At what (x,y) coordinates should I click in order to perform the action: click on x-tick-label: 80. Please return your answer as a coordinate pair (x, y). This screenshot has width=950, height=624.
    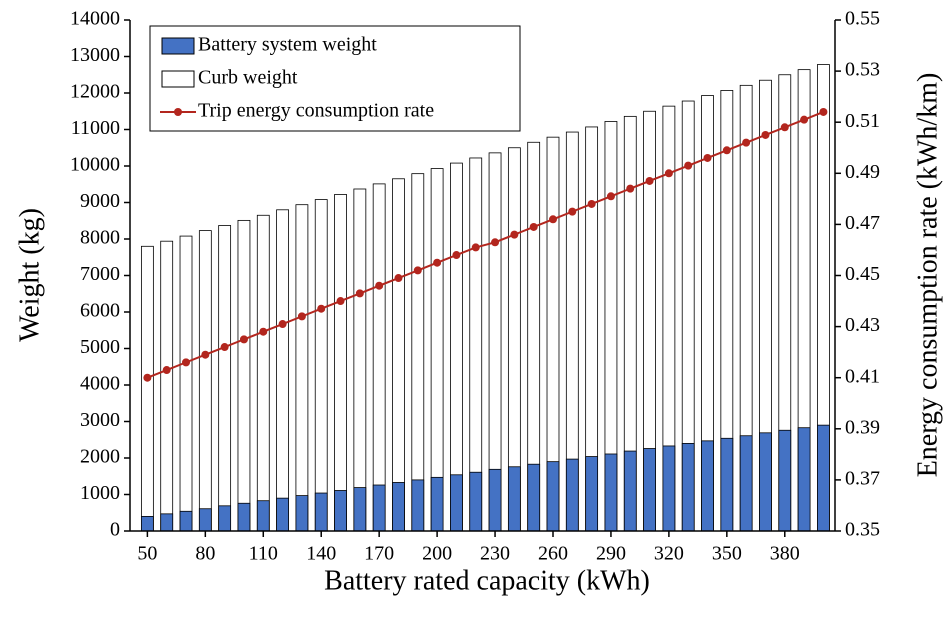
    Looking at the image, I should click on (205, 554).